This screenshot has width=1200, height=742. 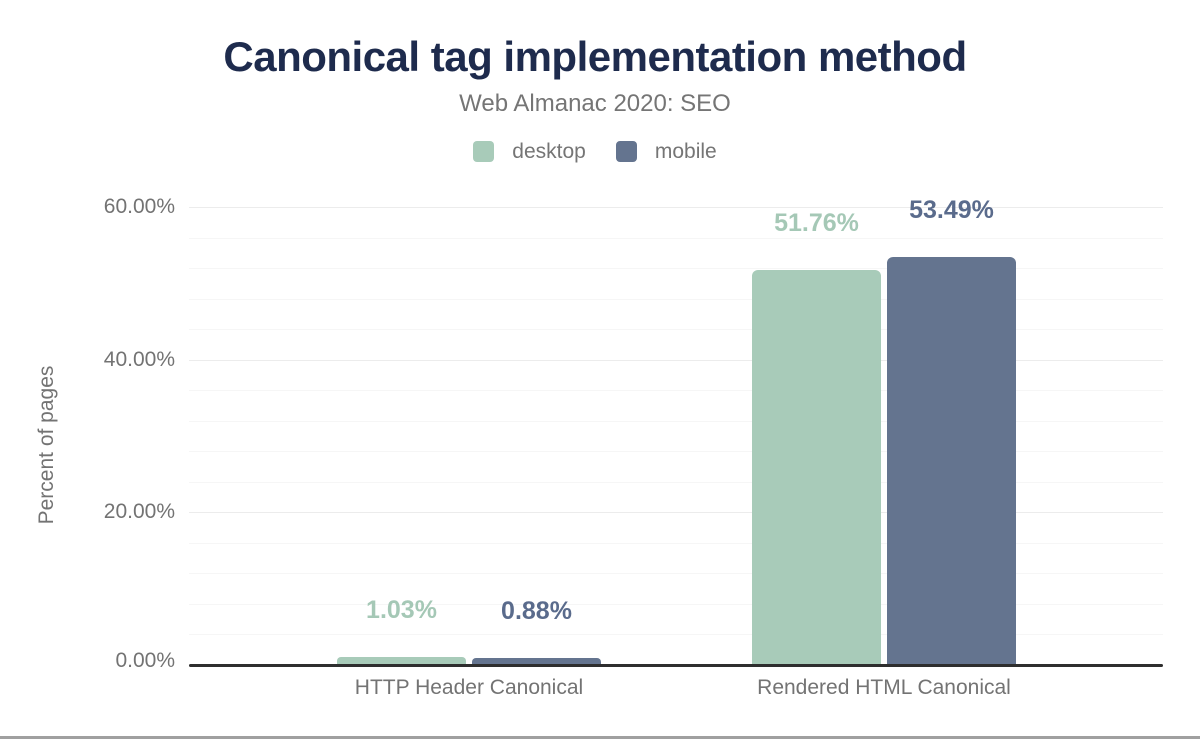 What do you see at coordinates (484, 151) in the screenshot?
I see `desktop-swatch-icon` at bounding box center [484, 151].